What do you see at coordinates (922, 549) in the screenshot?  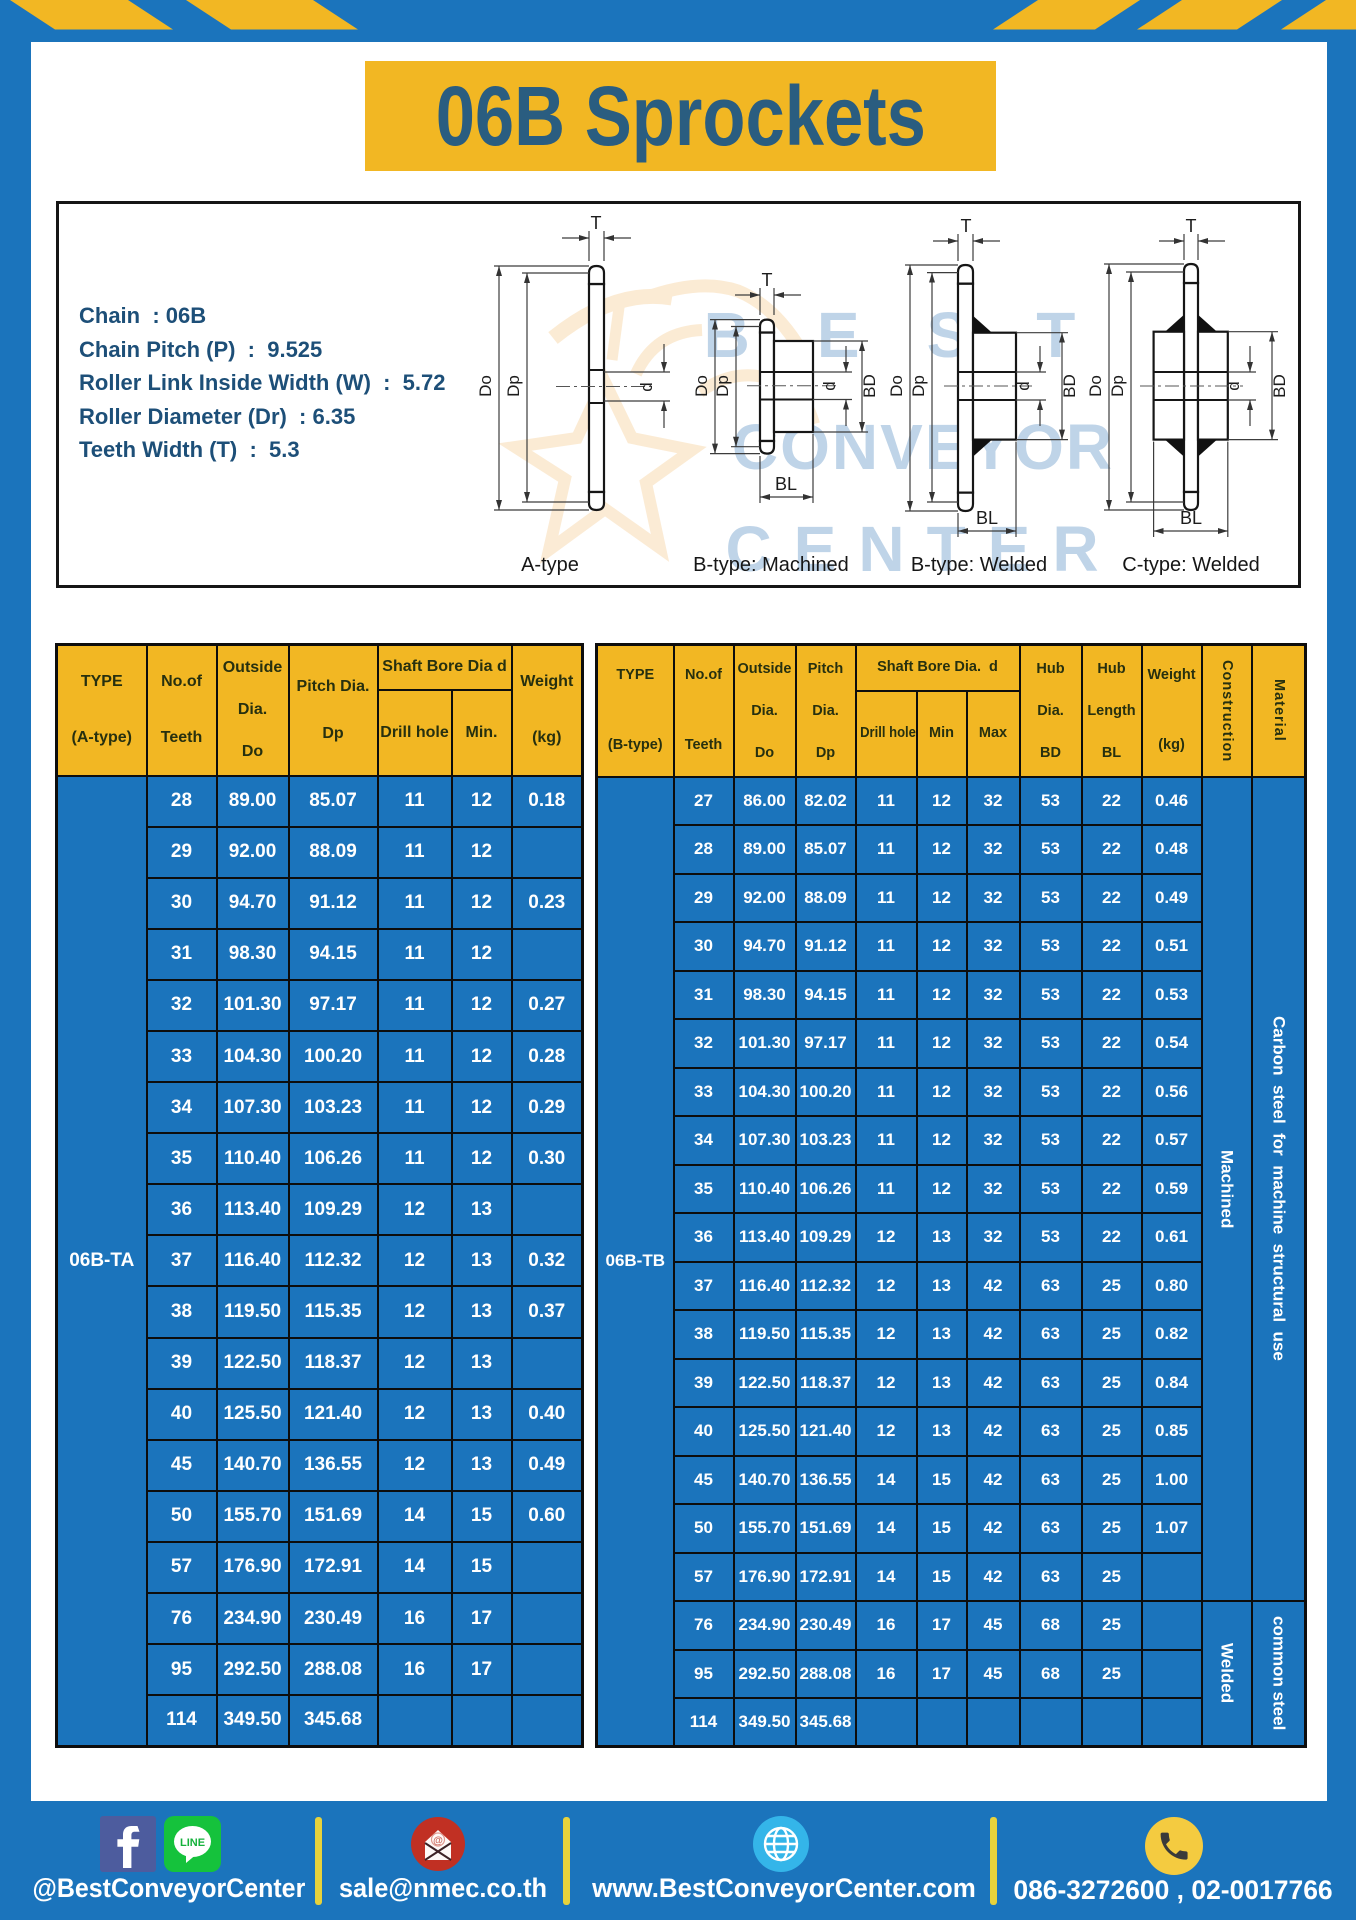 I see `svg-text: CENTER` at bounding box center [922, 549].